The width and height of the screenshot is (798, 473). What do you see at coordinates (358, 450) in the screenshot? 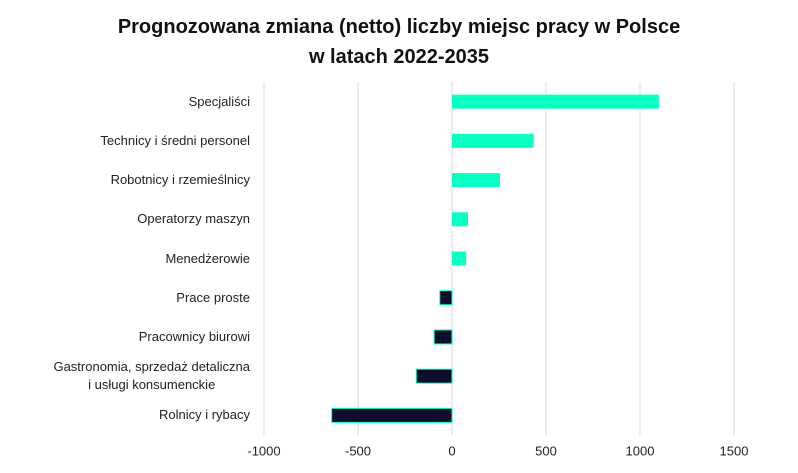
I see `x-tick-label: -500` at bounding box center [358, 450].